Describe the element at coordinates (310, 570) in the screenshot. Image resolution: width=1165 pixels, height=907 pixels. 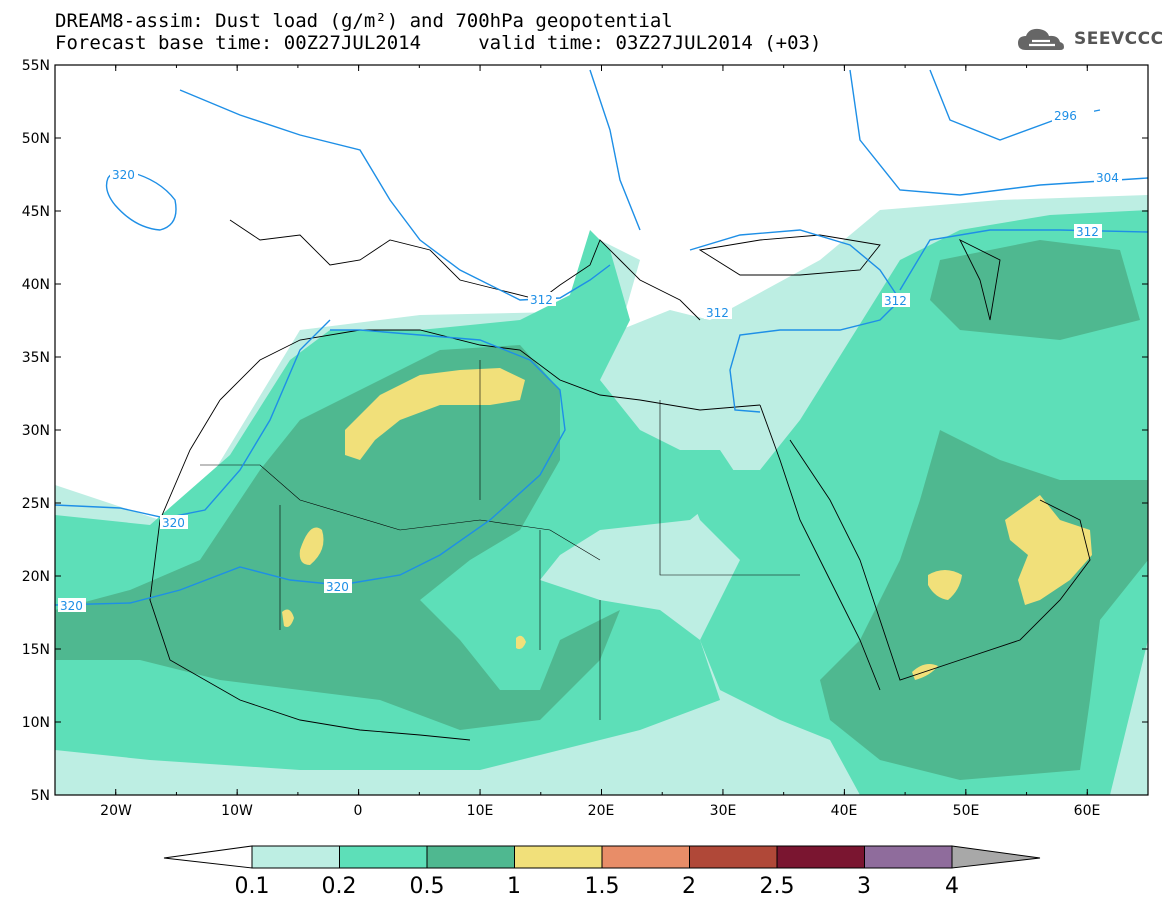
I see `coastline-west-africa` at that location.